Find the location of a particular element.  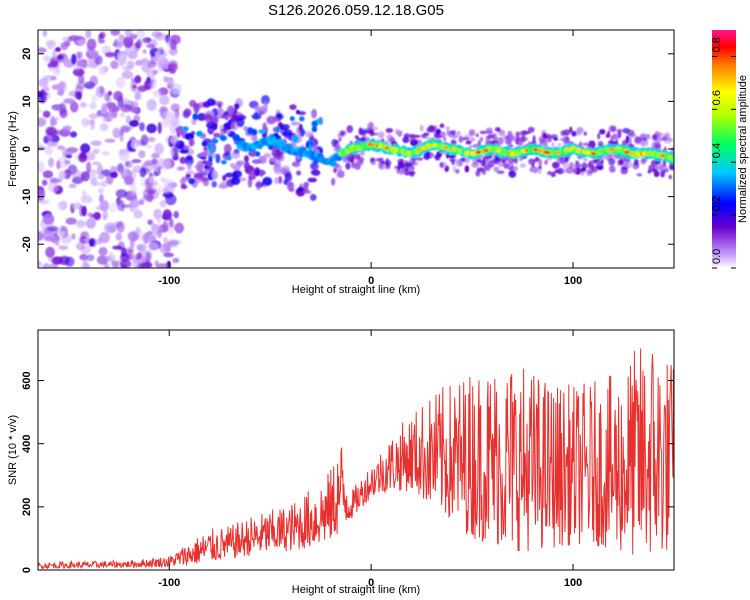

snr-xlabel: Height of straight line (km) is located at coordinates (356, 590).